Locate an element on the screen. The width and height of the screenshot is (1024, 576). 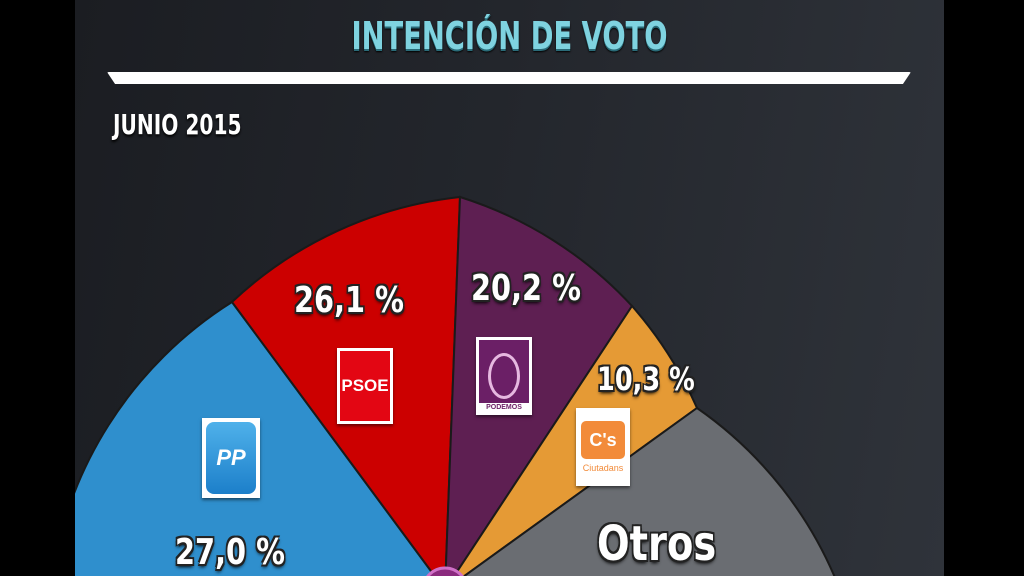
label-podemos: 20,2 % is located at coordinates (526, 288).